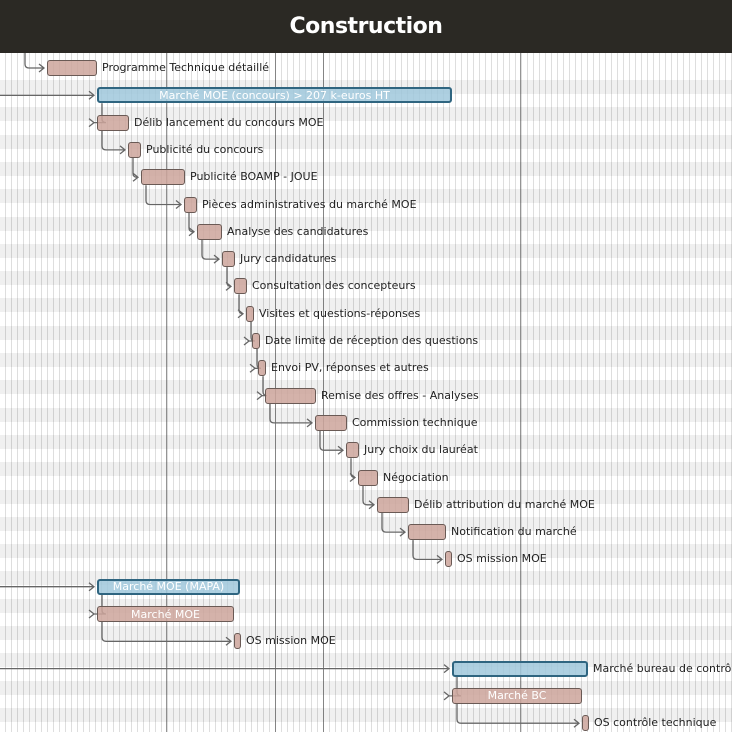 The width and height of the screenshot is (732, 732). What do you see at coordinates (416, 477) in the screenshot?
I see `task-label: Négociation` at bounding box center [416, 477].